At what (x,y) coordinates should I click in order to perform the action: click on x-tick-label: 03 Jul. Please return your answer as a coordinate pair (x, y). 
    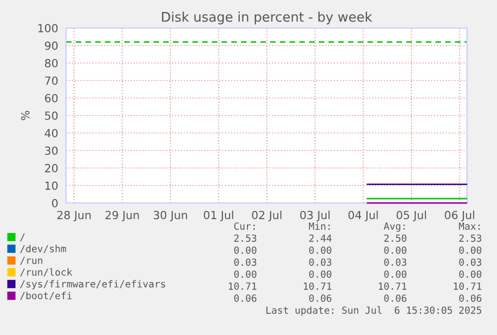
    Looking at the image, I should click on (315, 216).